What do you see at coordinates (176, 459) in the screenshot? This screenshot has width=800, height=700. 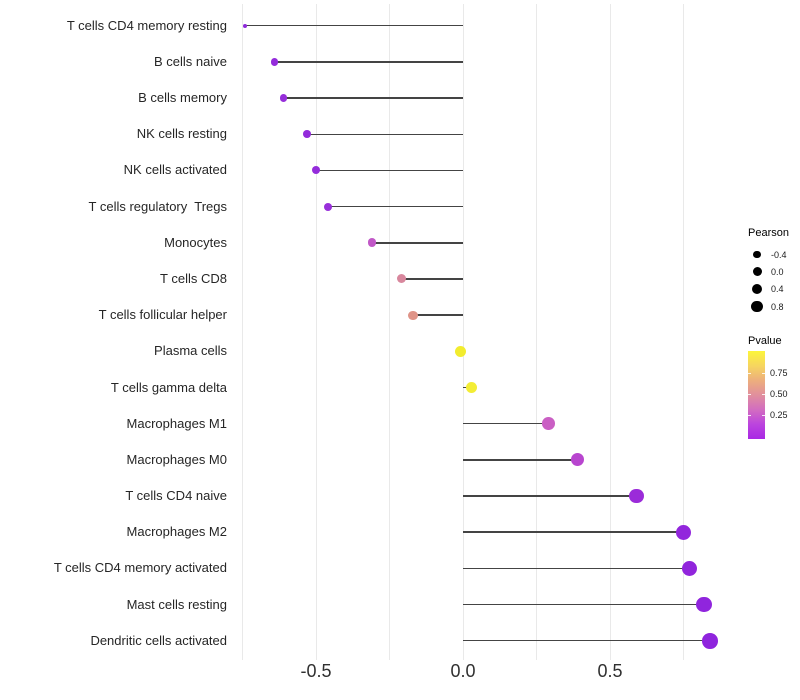 I see `y-axis-label: Macrophages M0` at bounding box center [176, 459].